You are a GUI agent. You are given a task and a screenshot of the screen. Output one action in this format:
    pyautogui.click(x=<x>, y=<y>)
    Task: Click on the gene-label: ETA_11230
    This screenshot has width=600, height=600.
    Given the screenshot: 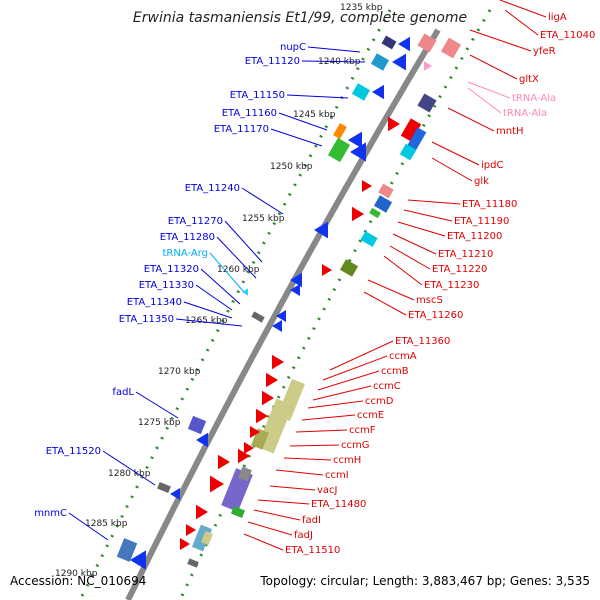 What is the action you would take?
    pyautogui.click(x=451, y=285)
    